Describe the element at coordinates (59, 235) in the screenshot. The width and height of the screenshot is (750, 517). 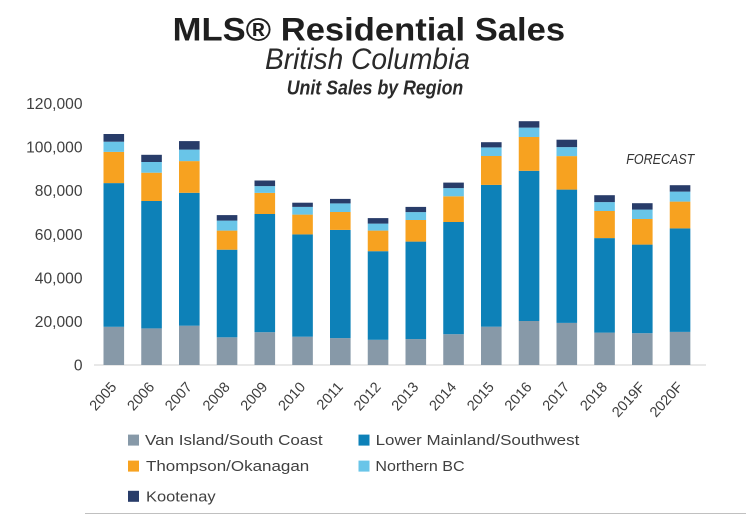
I see `svg-text: 60,000` at that location.